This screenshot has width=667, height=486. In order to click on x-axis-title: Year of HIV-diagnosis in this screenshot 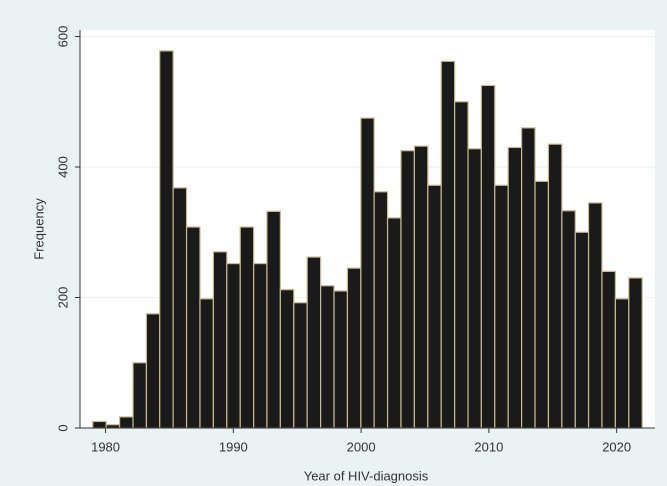, I will do `click(366, 475)`.